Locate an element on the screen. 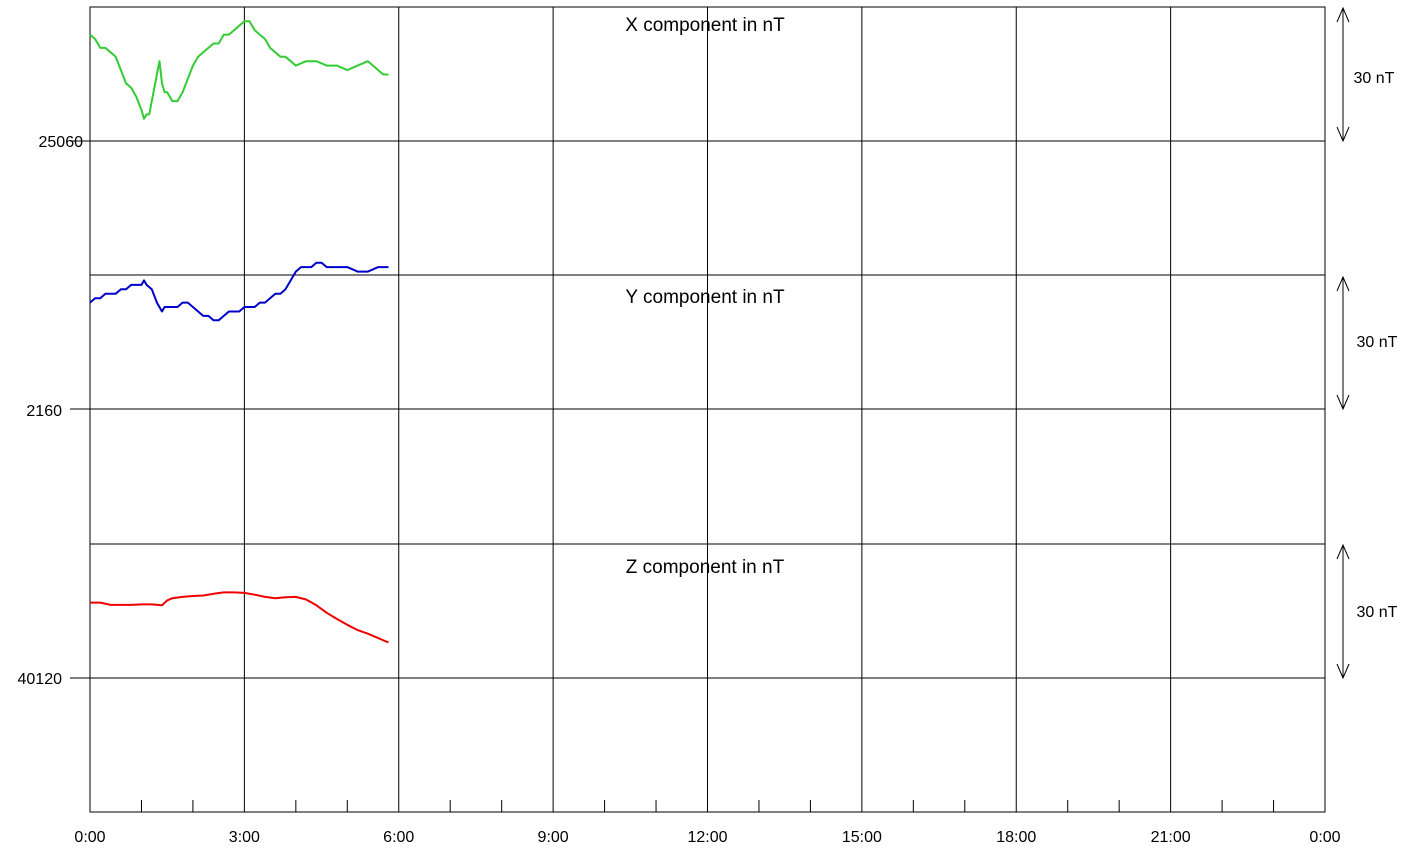 This screenshot has width=1418, height=849. x-tick-label: 9:00 is located at coordinates (553, 837).